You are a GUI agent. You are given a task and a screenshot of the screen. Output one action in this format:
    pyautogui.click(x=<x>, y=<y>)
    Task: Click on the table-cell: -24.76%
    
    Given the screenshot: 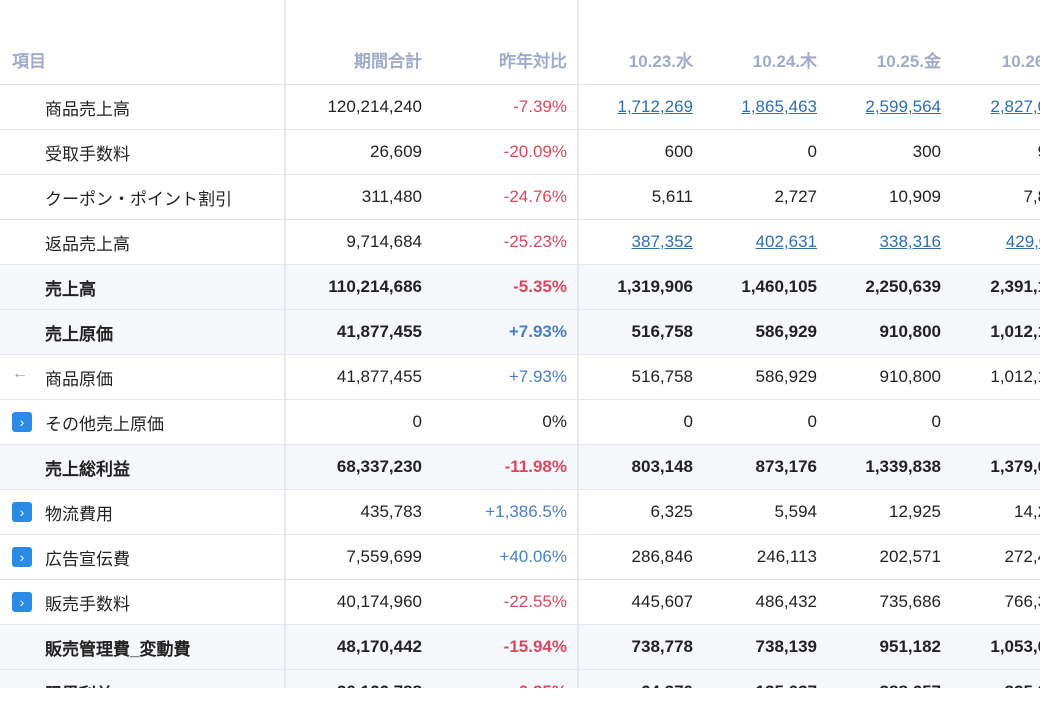 What is the action you would take?
    pyautogui.click(x=505, y=197)
    